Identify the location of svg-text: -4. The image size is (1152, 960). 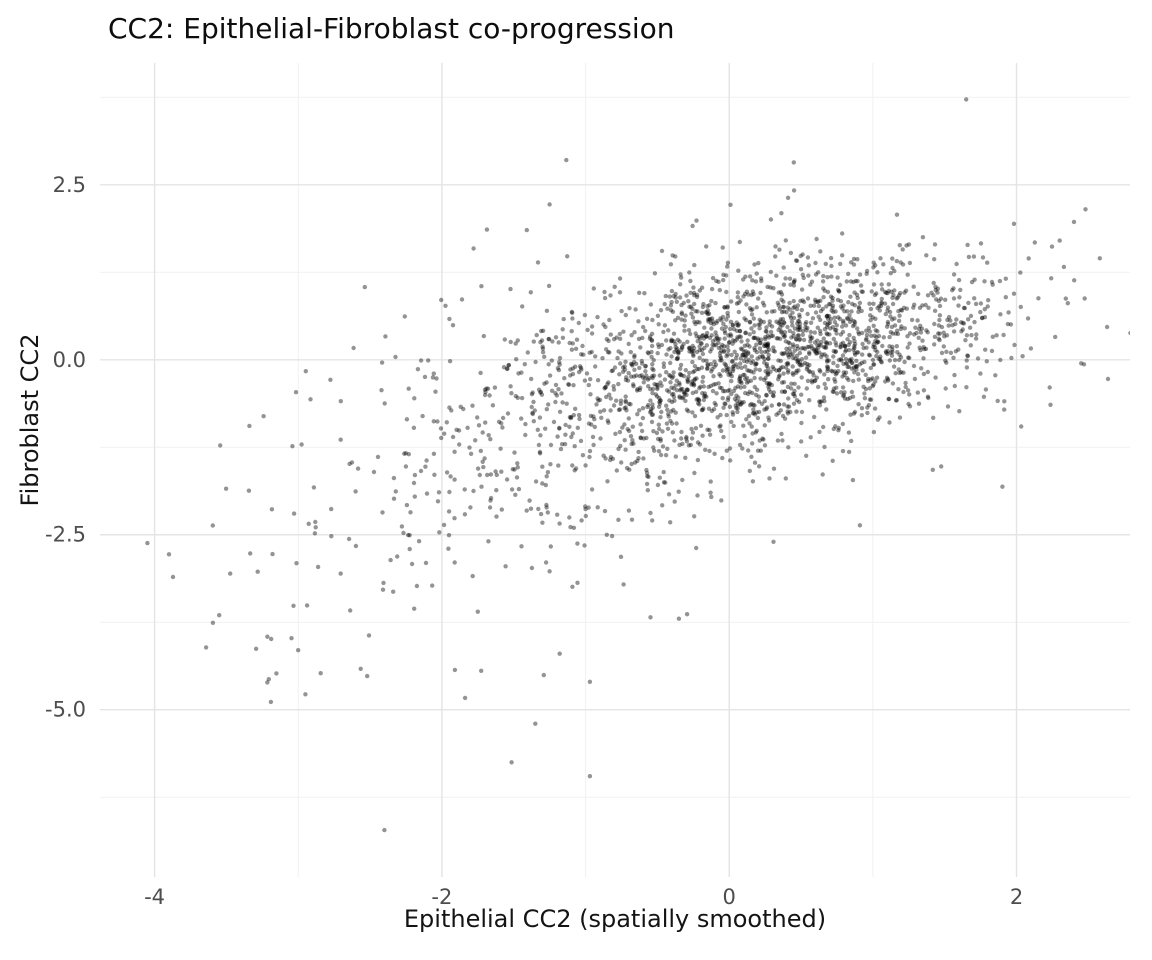
(154, 897).